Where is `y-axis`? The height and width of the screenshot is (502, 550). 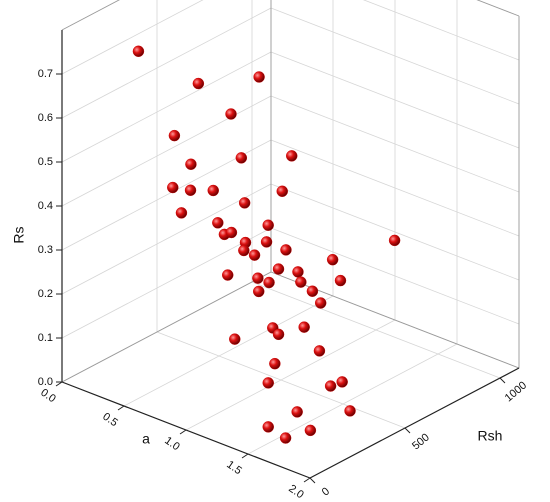
y-axis is located at coordinates (414, 423).